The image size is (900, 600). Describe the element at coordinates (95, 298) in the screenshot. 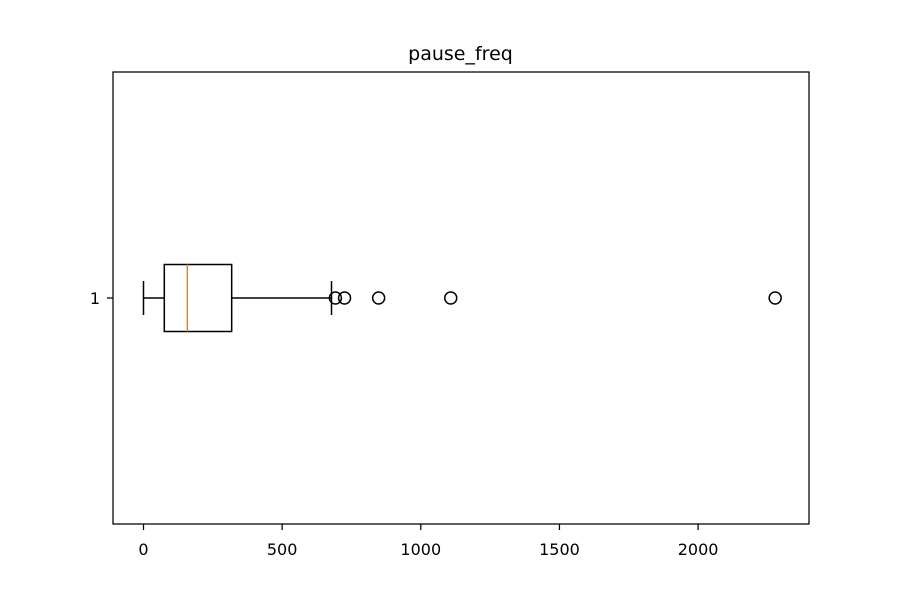

I see `y-tick-label: 1` at that location.